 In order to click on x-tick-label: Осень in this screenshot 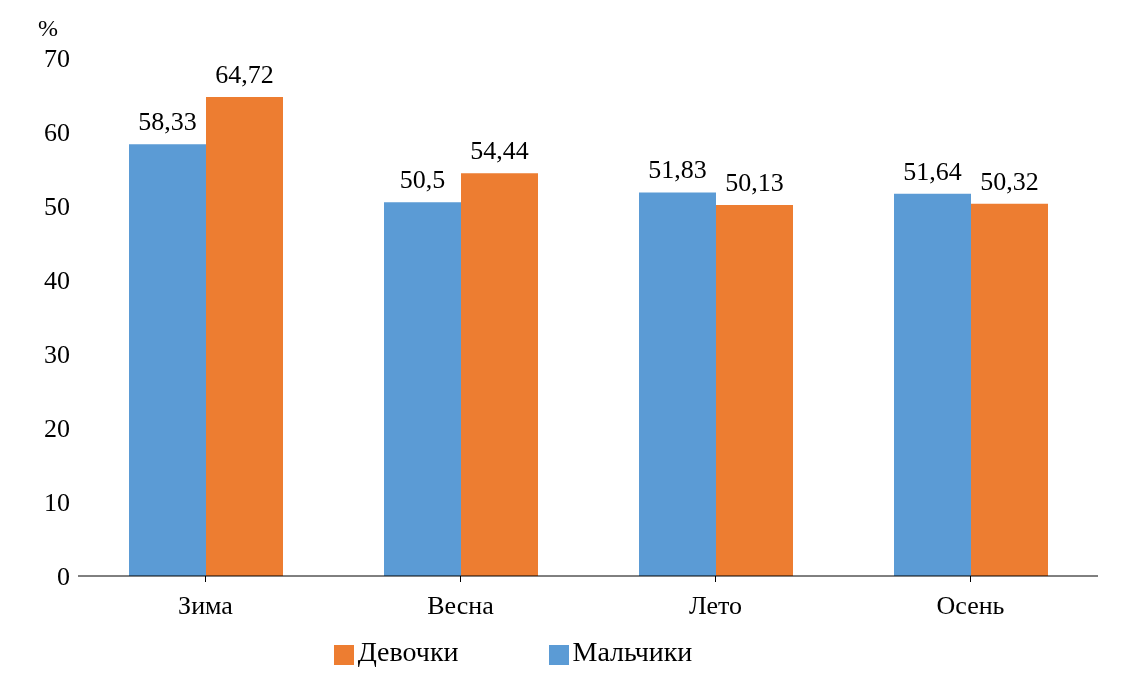, I will do `click(970, 606)`.